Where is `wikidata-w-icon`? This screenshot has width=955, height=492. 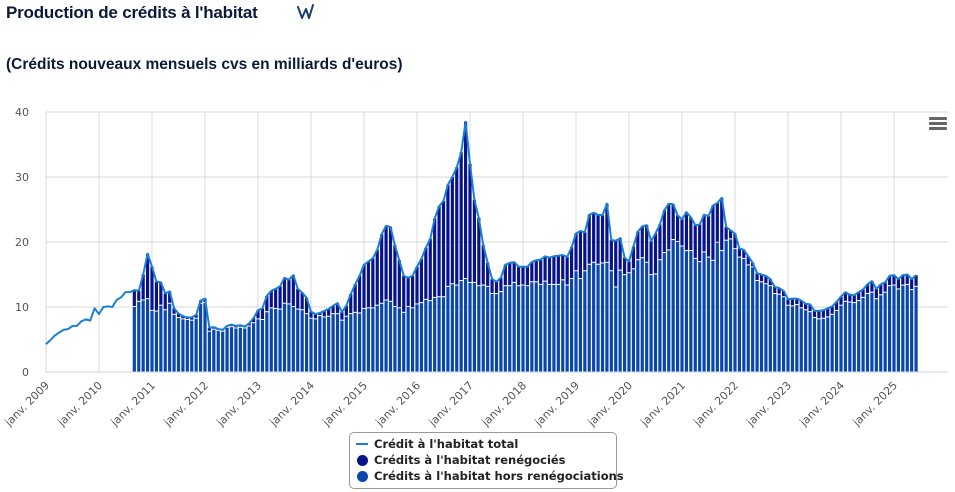
wikidata-w-icon is located at coordinates (306, 12).